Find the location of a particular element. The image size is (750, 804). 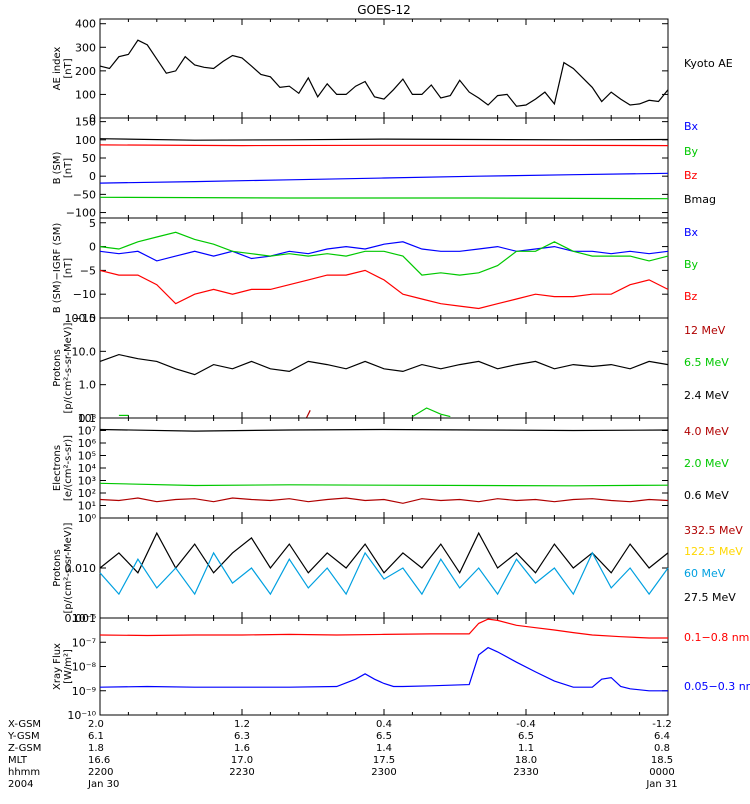

y-axis-label-line: [W/m²] is located at coordinates (68, 666).